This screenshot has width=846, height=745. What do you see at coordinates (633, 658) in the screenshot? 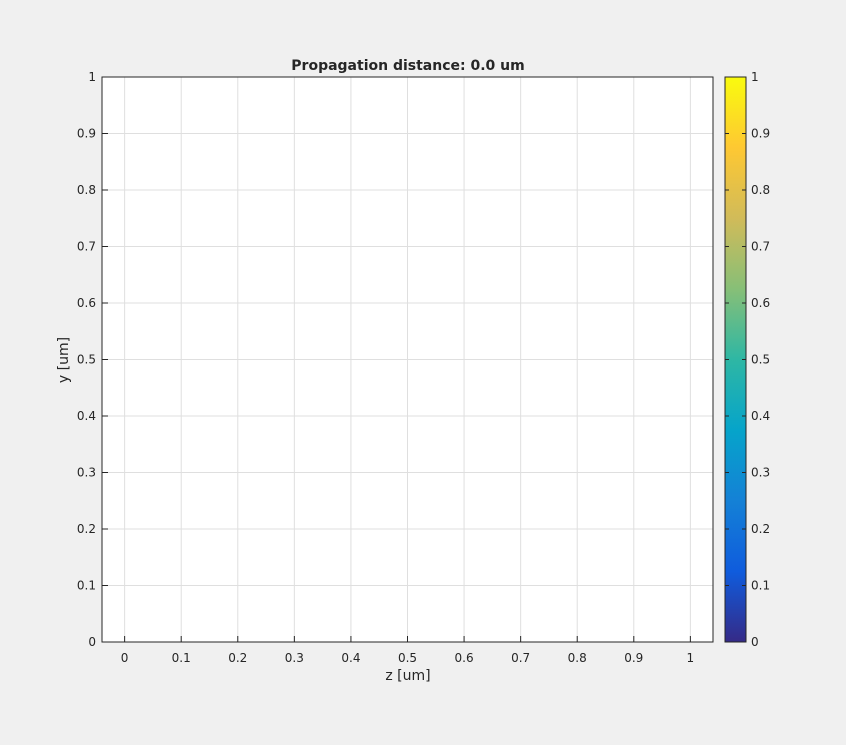
I see `x-tick-label: 0.9` at bounding box center [633, 658].